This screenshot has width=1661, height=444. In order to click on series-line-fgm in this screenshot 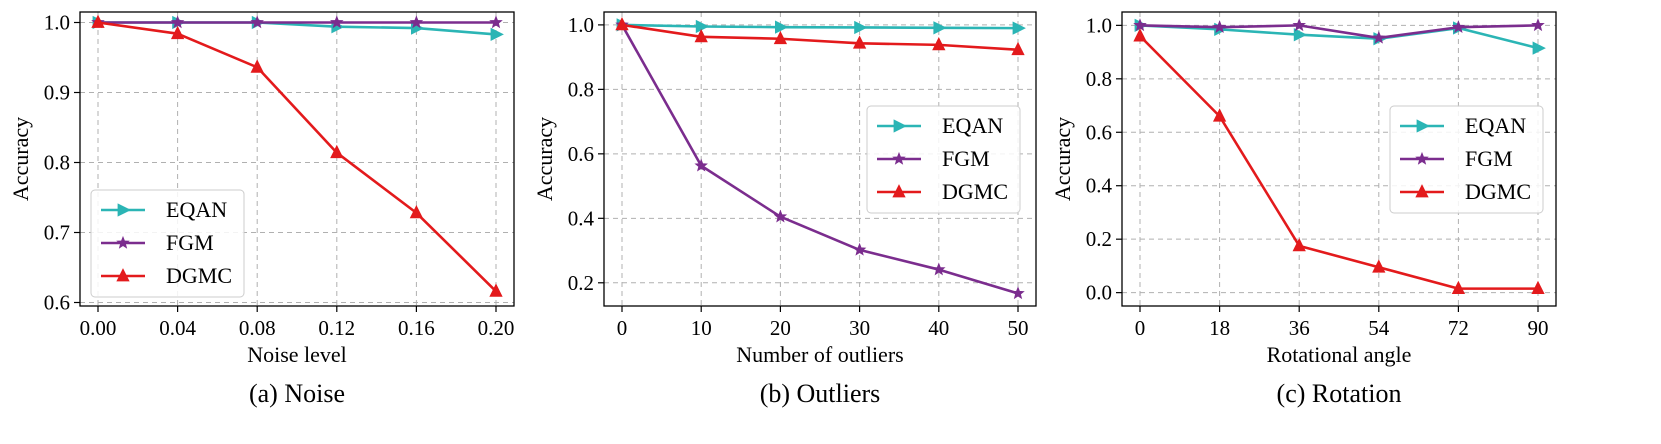, I will do `click(819, 159)`.